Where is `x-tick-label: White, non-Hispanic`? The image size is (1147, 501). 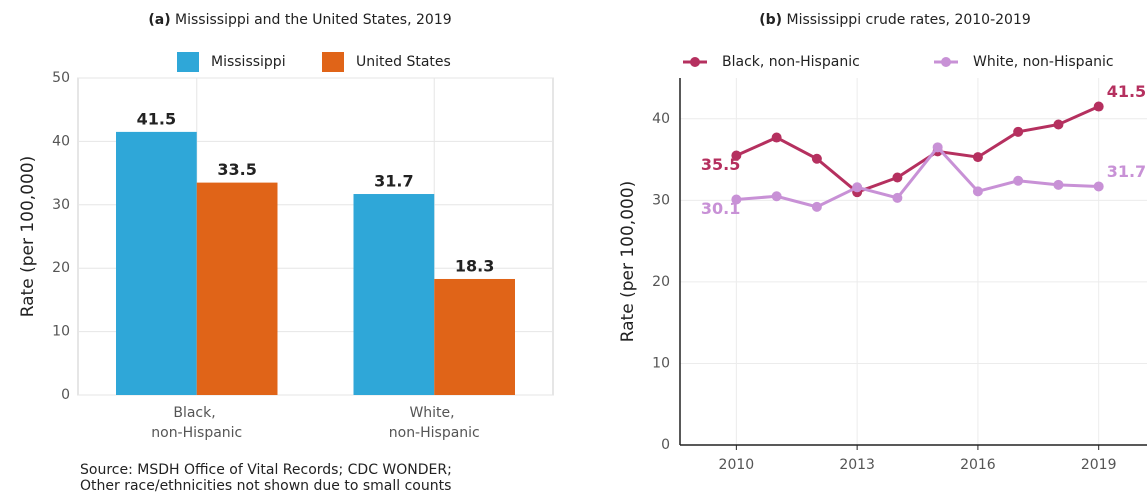 x-tick-label: White, non-Hispanic is located at coordinates (434, 423).